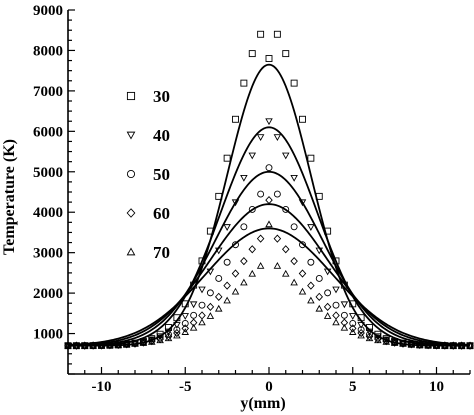  What do you see at coordinates (436, 387) in the screenshot?
I see `x-tick-label: 10` at bounding box center [436, 387].